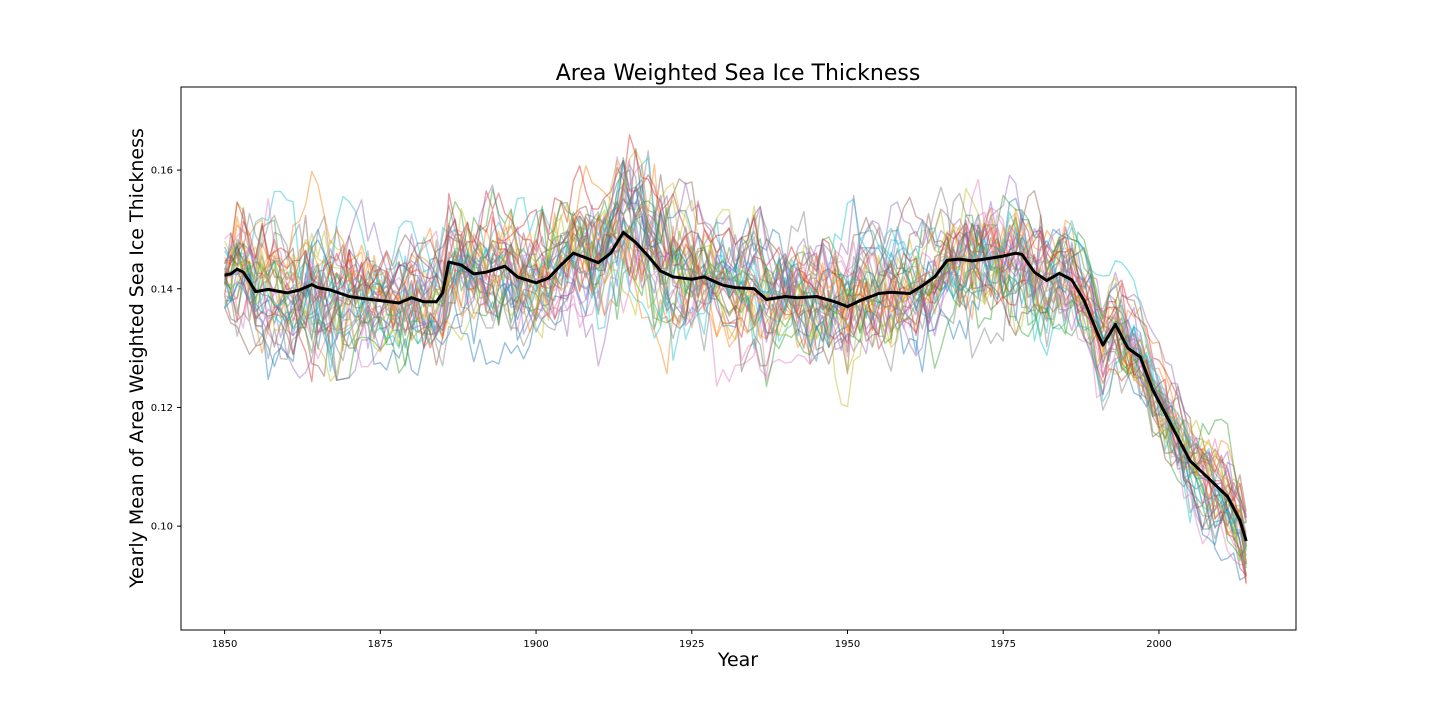 The height and width of the screenshot is (720, 1440). What do you see at coordinates (162, 527) in the screenshot?
I see `y-tick-label: 0.10` at bounding box center [162, 527].